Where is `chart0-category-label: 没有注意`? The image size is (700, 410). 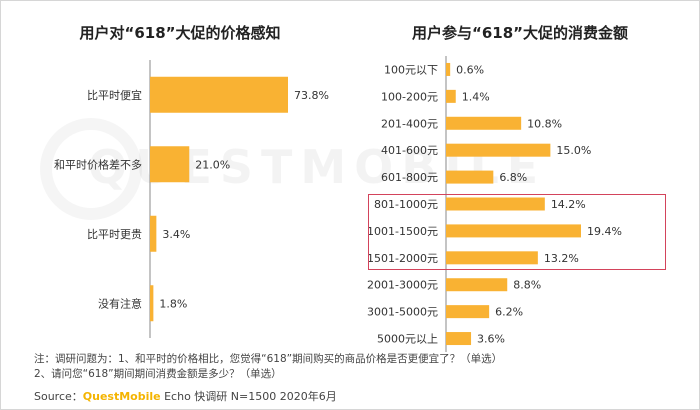 chart0-category-label: 没有注意 is located at coordinates (120, 303).